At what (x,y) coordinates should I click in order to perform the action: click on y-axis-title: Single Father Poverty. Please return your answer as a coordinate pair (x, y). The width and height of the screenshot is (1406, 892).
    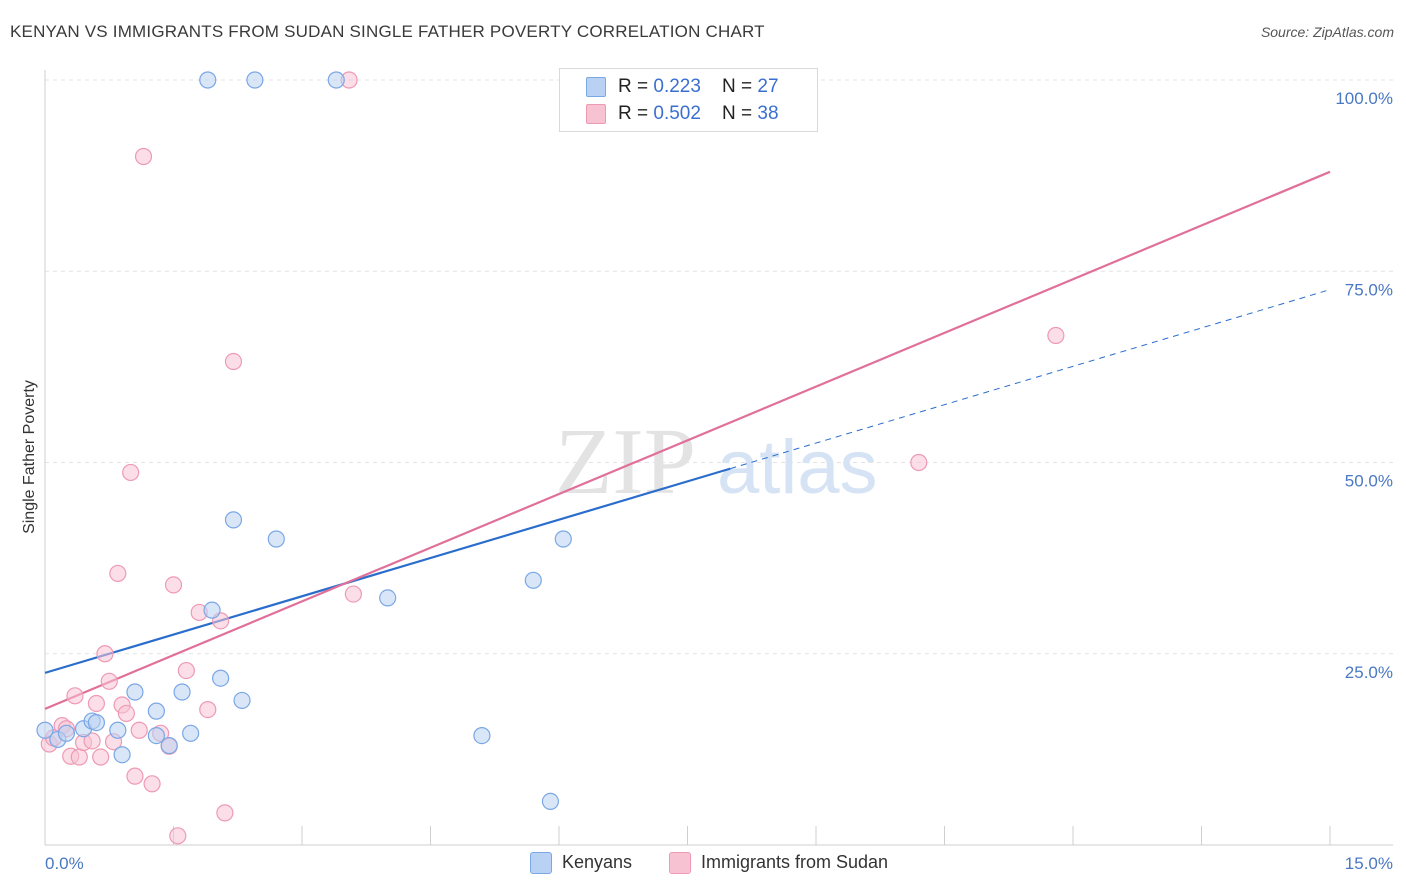
    Looking at the image, I should click on (29, 457).